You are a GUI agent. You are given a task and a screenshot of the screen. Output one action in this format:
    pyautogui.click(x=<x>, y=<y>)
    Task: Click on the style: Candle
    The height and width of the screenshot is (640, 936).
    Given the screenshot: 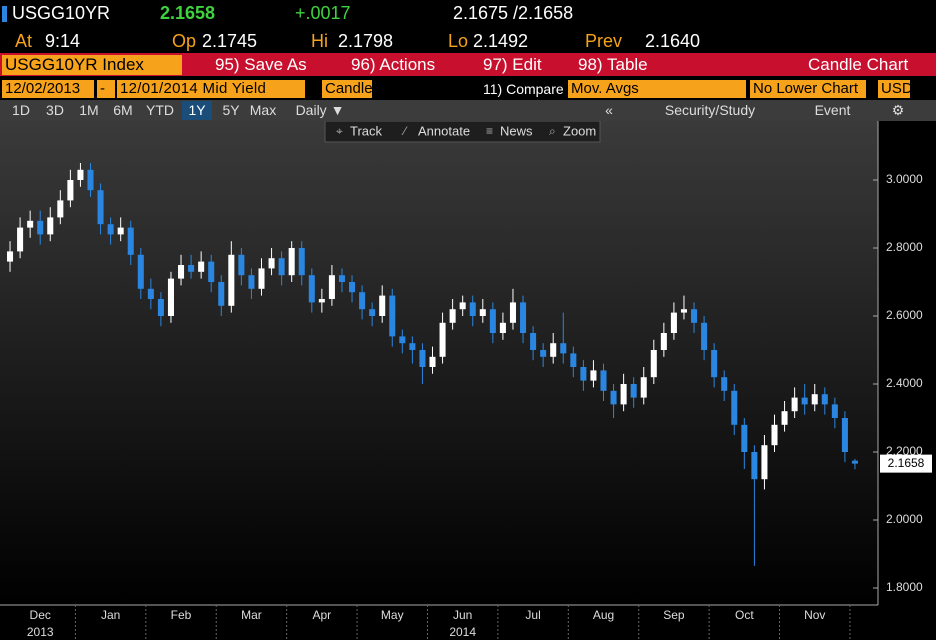 What is the action you would take?
    pyautogui.click(x=347, y=89)
    